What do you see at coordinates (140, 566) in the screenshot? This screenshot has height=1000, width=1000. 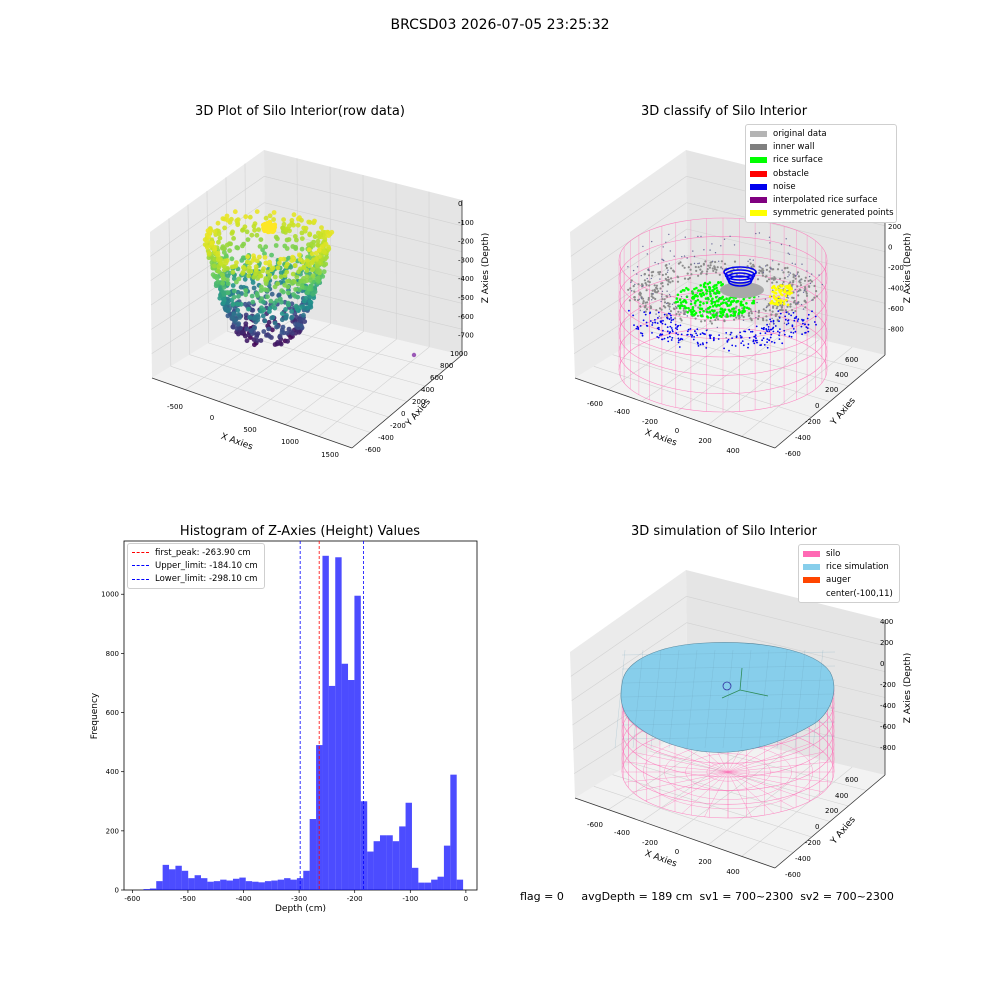 I see `legend-swatch` at bounding box center [140, 566].